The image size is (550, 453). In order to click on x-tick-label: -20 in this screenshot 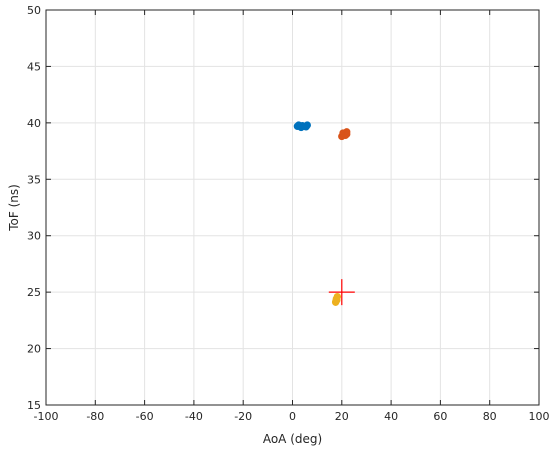, I will do `click(243, 416)`.